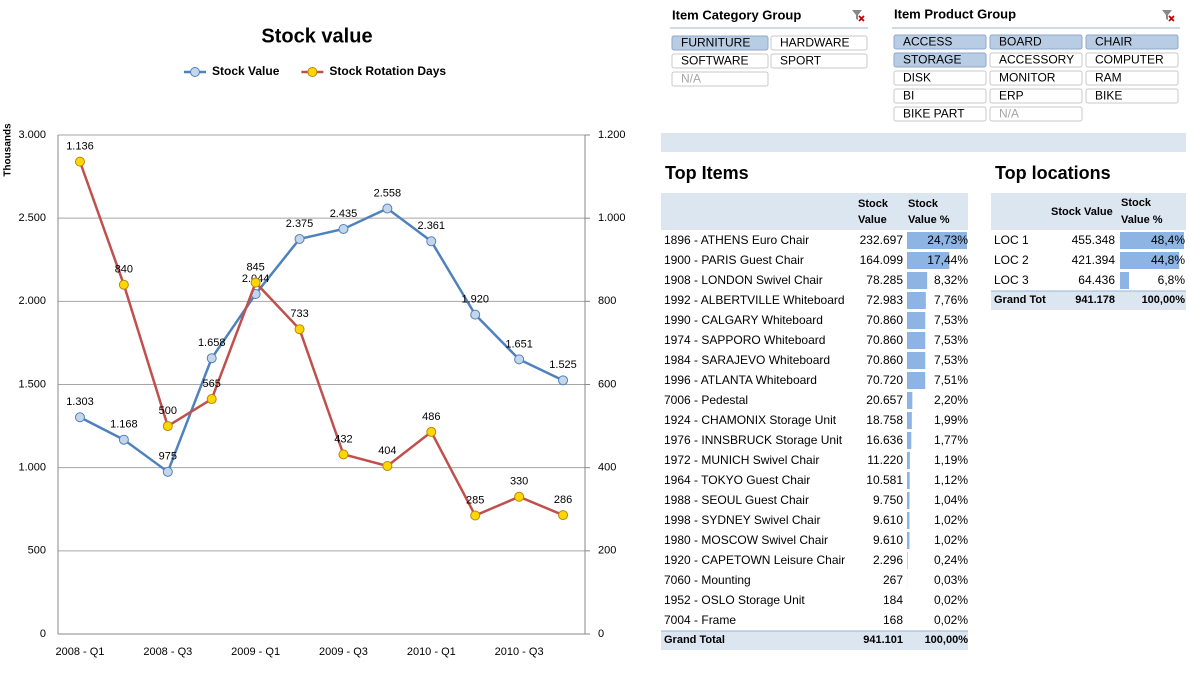  What do you see at coordinates (720, 61) in the screenshot?
I see `slicer-button: SOFTWARE` at bounding box center [720, 61].